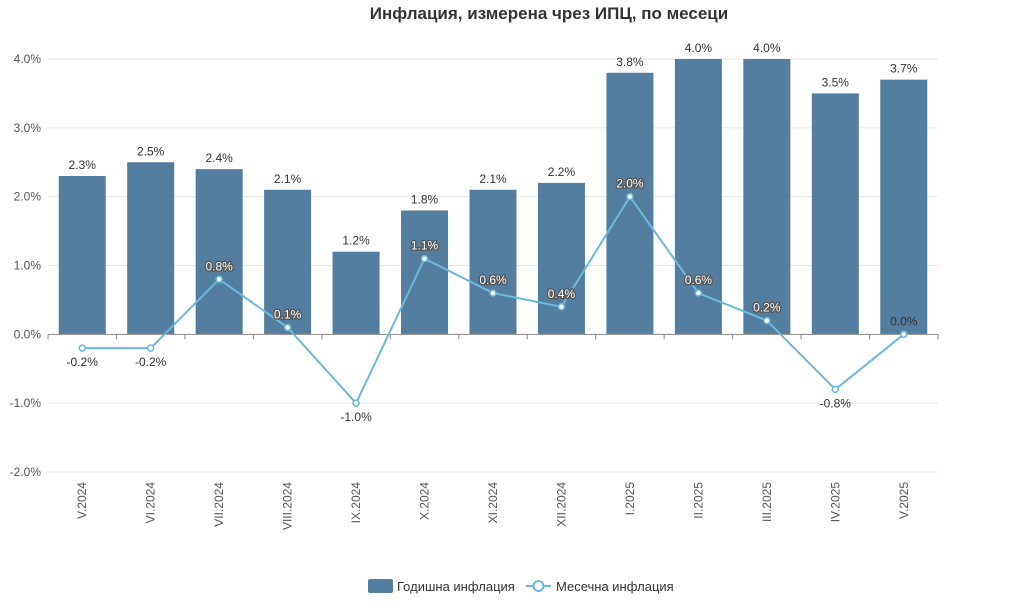 This screenshot has height=604, width=1018. What do you see at coordinates (630, 62) in the screenshot?
I see `bar-data-label: 3.8%` at bounding box center [630, 62].